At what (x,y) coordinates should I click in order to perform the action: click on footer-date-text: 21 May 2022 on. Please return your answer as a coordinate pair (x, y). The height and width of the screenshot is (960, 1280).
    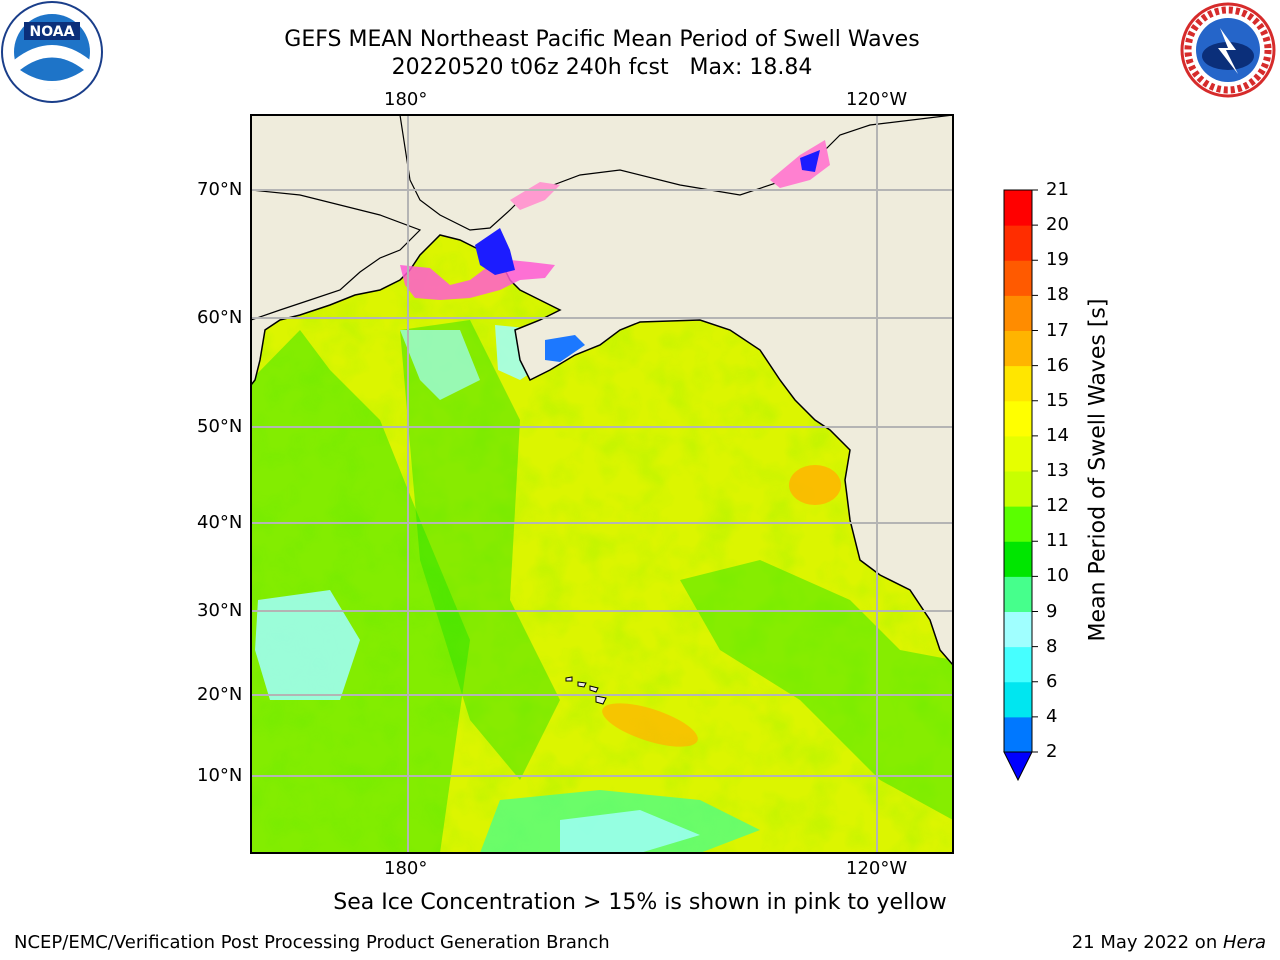
    Looking at the image, I should click on (1147, 942).